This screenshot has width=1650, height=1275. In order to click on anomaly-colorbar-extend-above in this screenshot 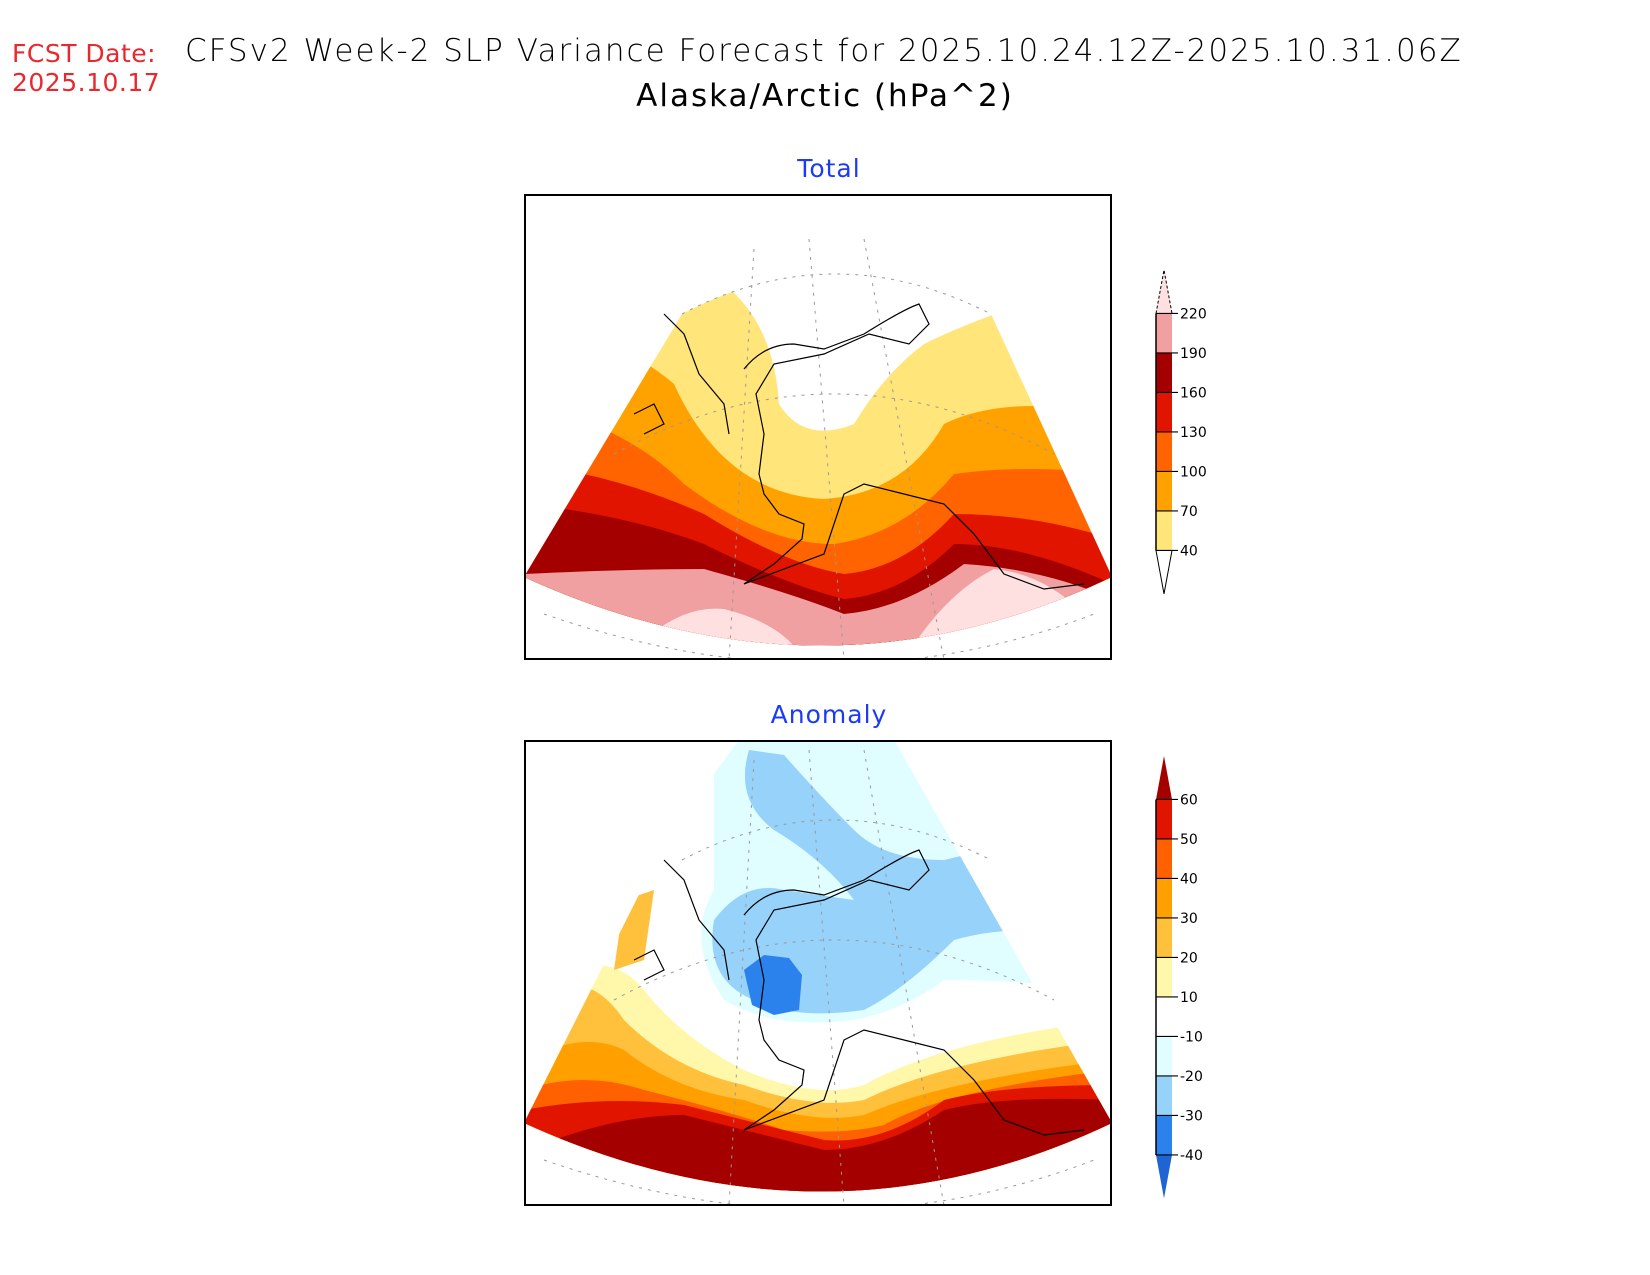, I will do `click(1164, 778)`.